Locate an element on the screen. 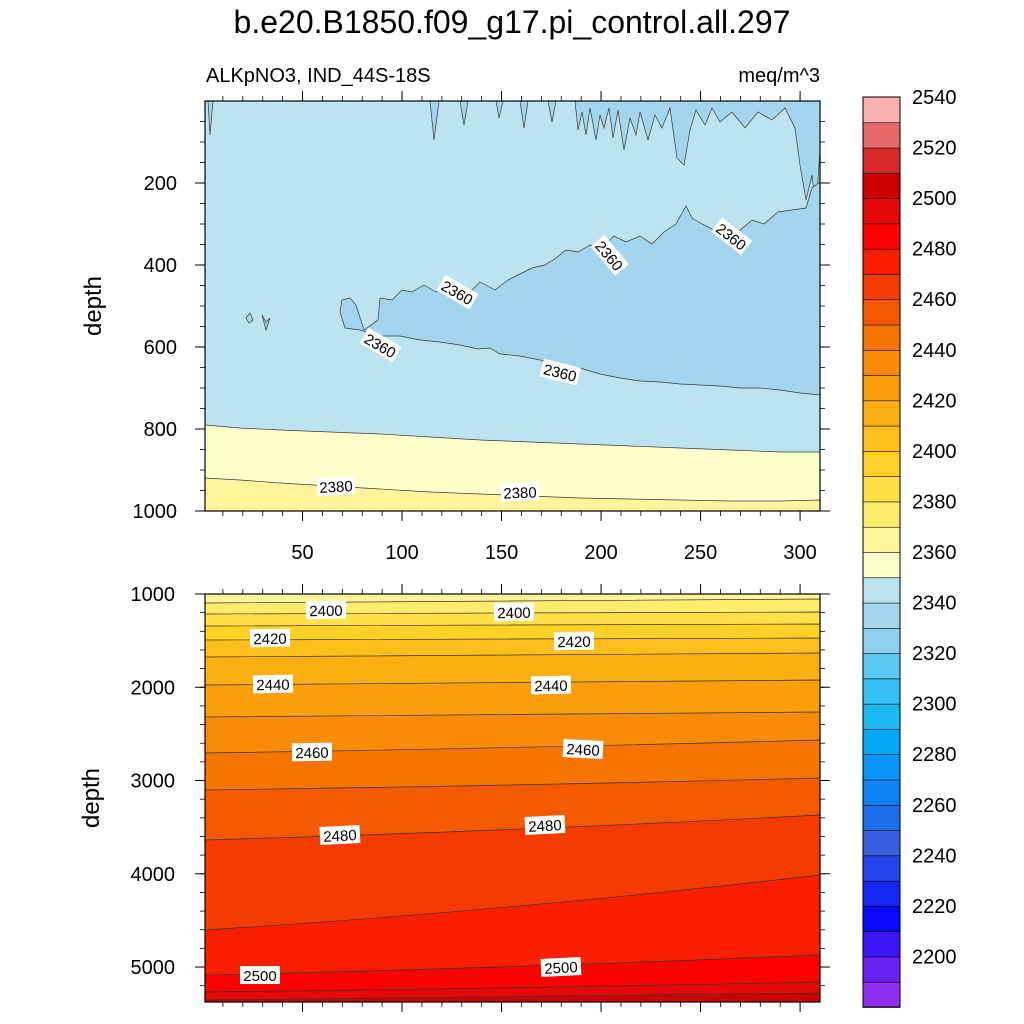 The width and height of the screenshot is (1024, 1024). bottom-contour-label: 2500 is located at coordinates (259, 976).